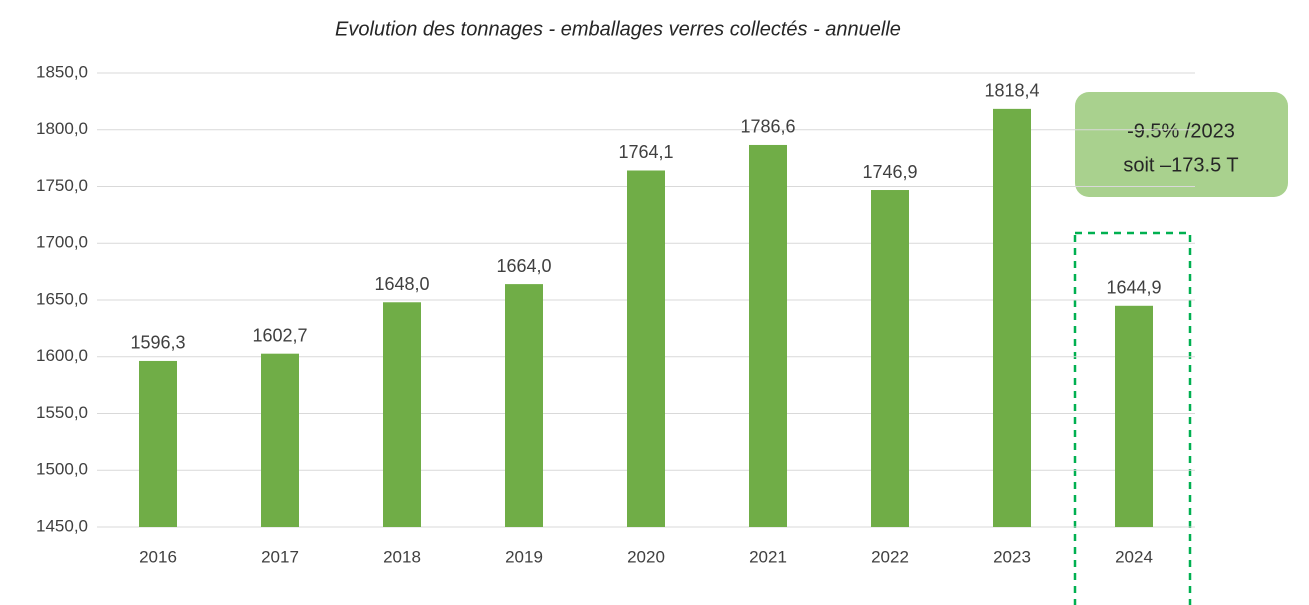 This screenshot has height=605, width=1309. Describe the element at coordinates (767, 127) in the screenshot. I see `data-label: 1786,6` at that location.